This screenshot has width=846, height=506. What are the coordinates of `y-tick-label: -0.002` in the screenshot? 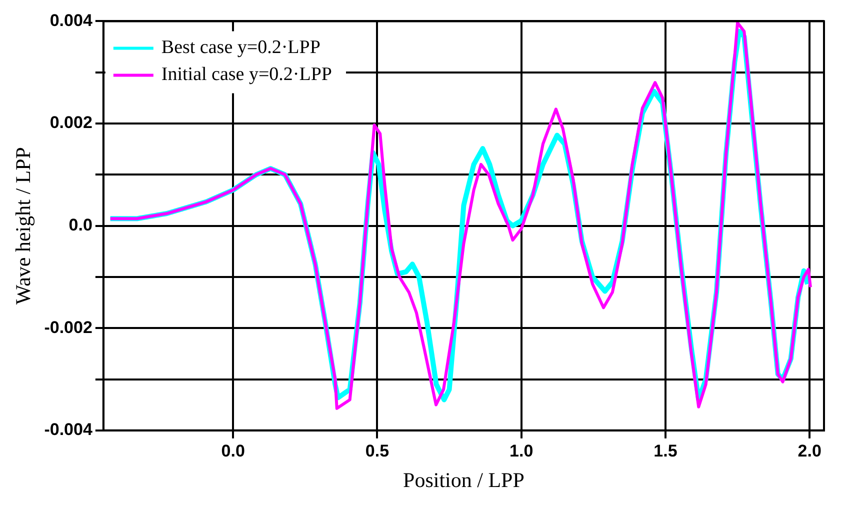 It's located at (68, 327).